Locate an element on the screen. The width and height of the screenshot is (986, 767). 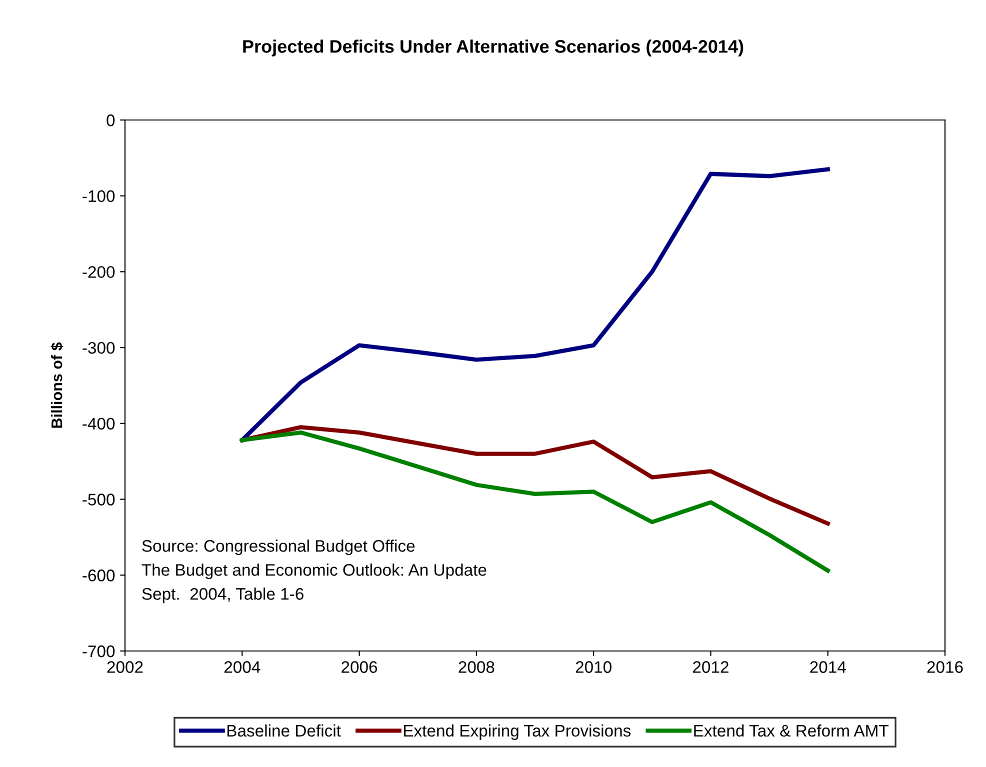
chart-title: Projected Deficits Under Alternative Scenarios (2004-2014) is located at coordinates (493, 48).